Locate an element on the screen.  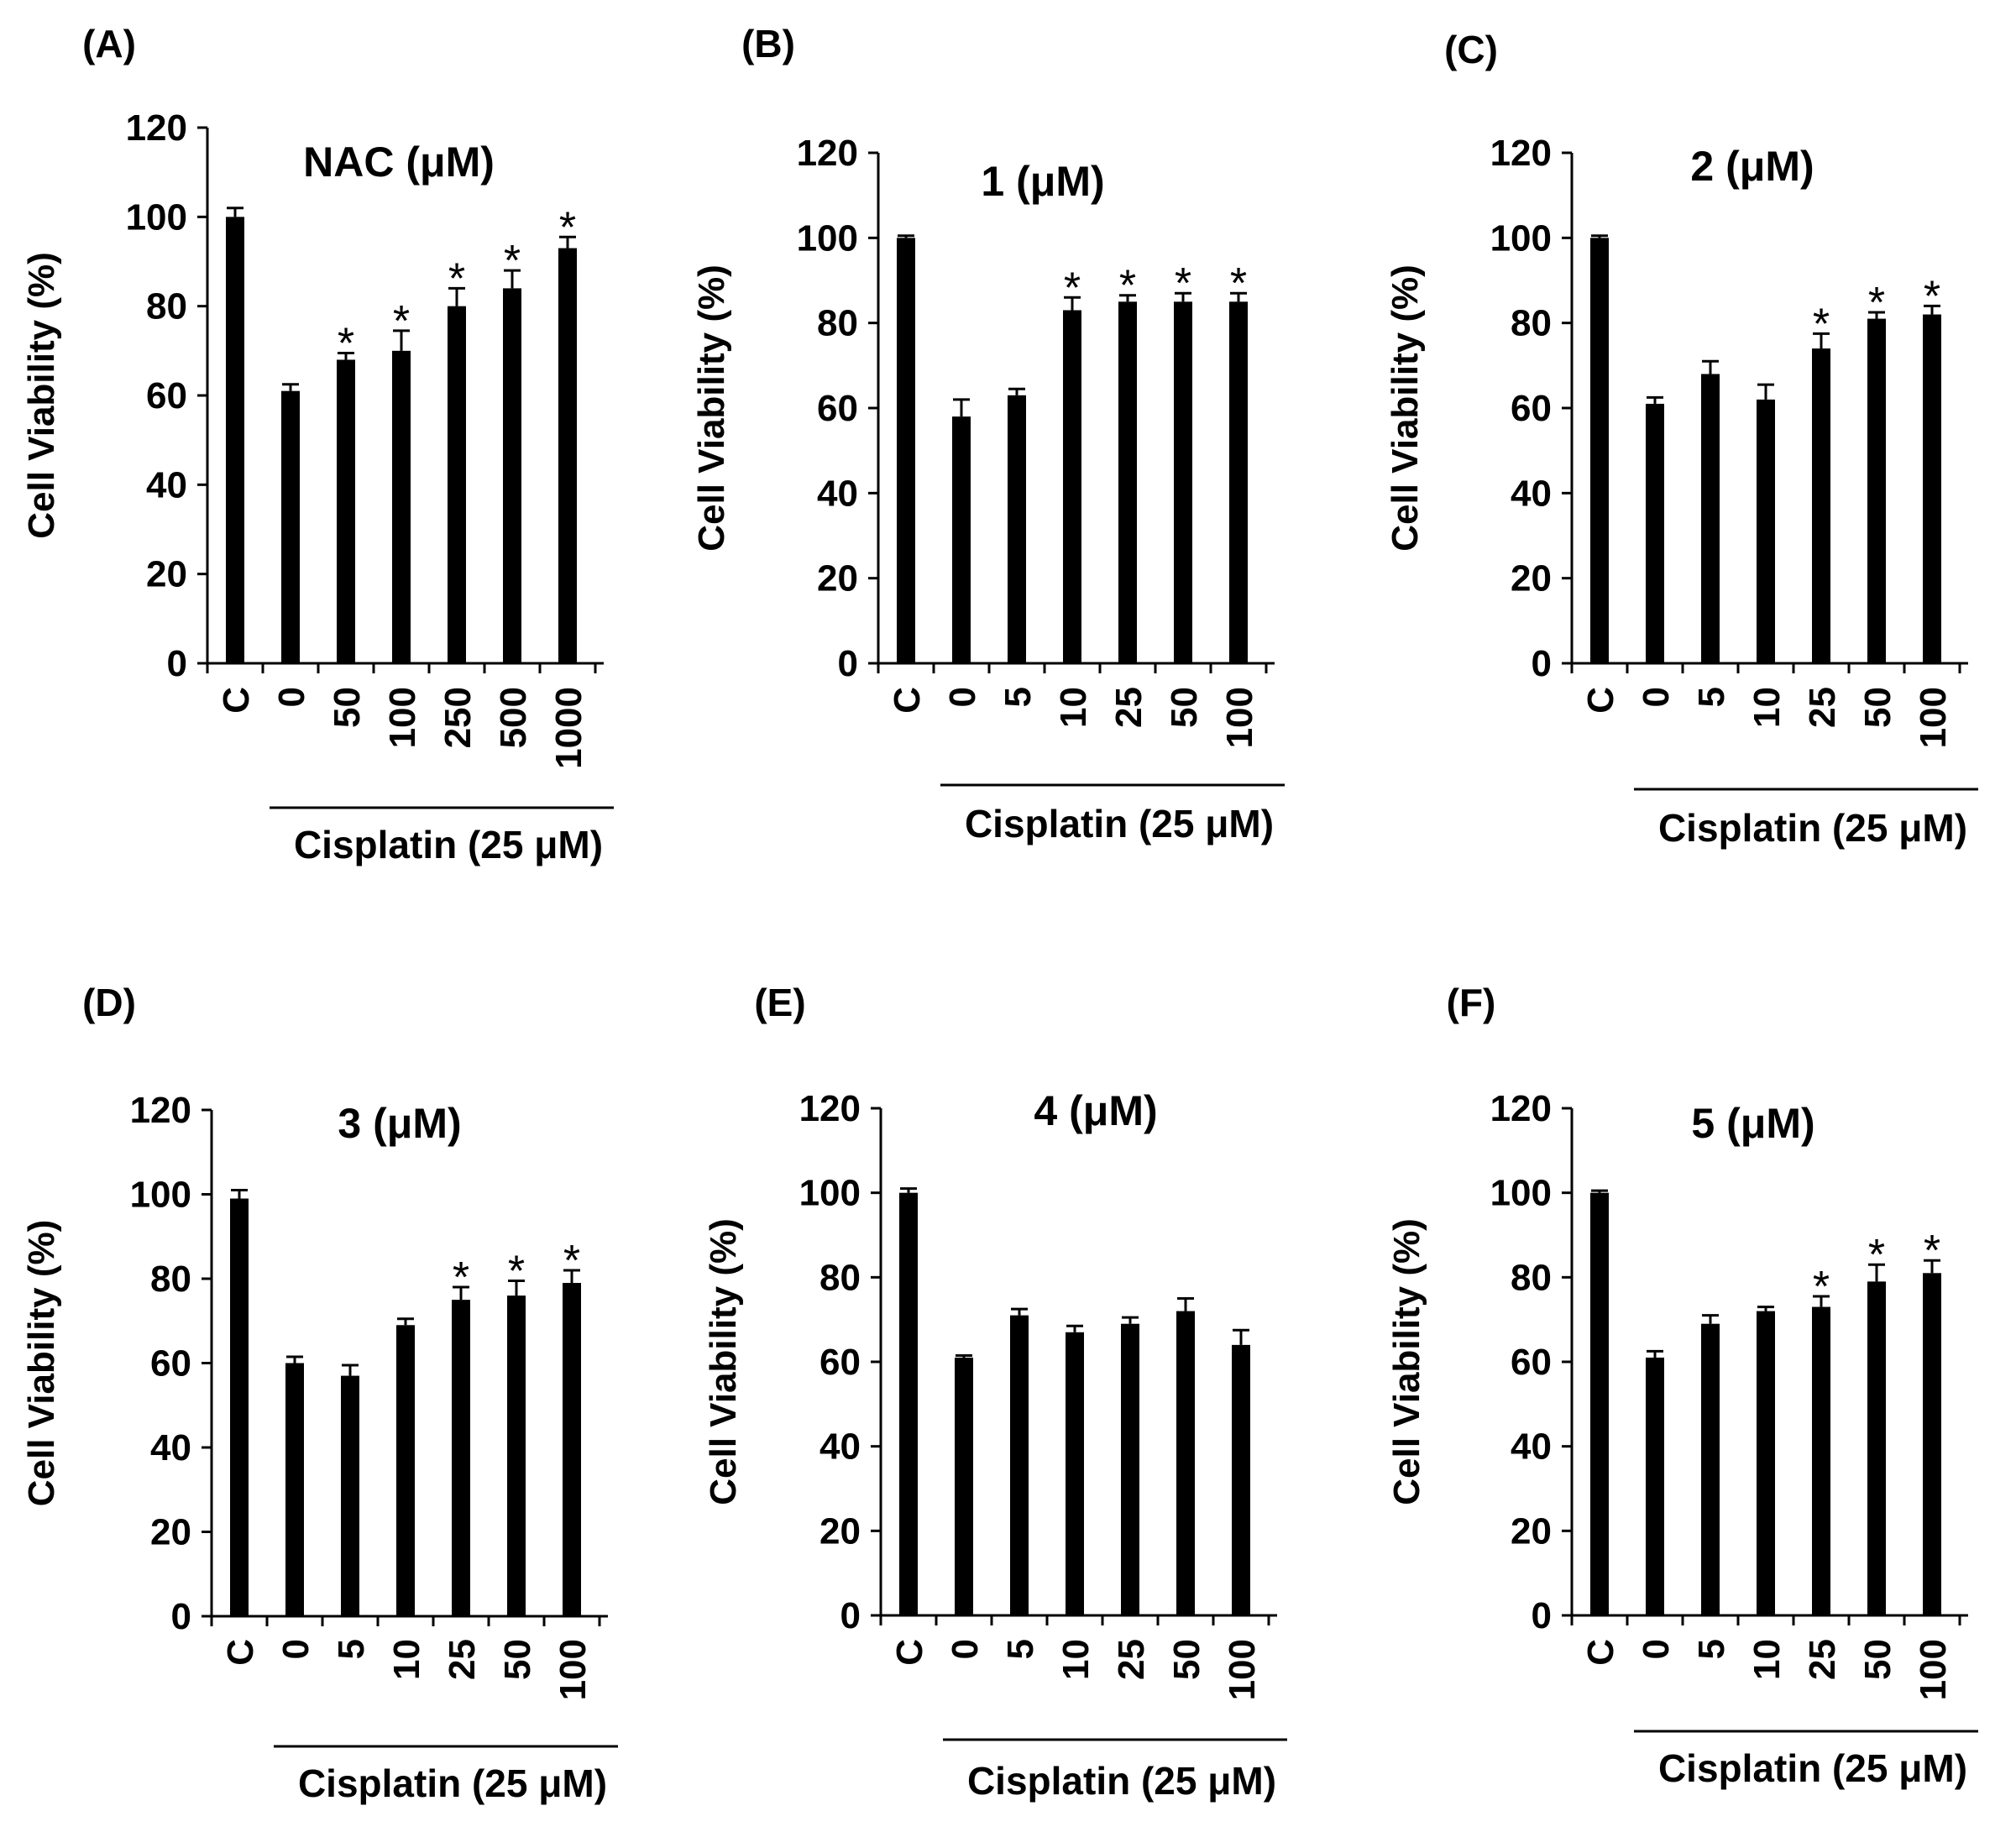
panel-label: (C) is located at coordinates (1471, 49).